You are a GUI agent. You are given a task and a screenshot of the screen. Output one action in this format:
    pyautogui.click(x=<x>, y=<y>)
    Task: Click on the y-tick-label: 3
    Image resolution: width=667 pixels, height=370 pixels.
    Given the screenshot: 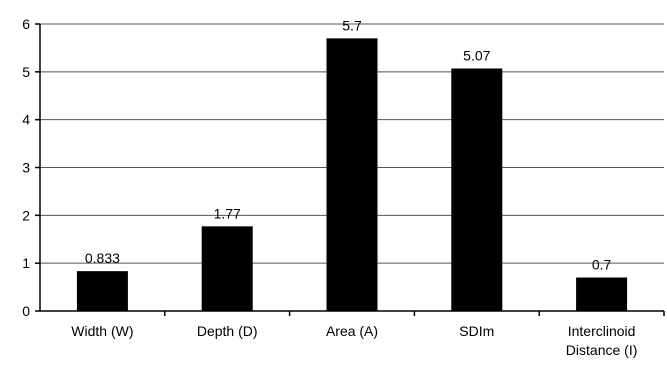 What is the action you would take?
    pyautogui.click(x=26, y=168)
    